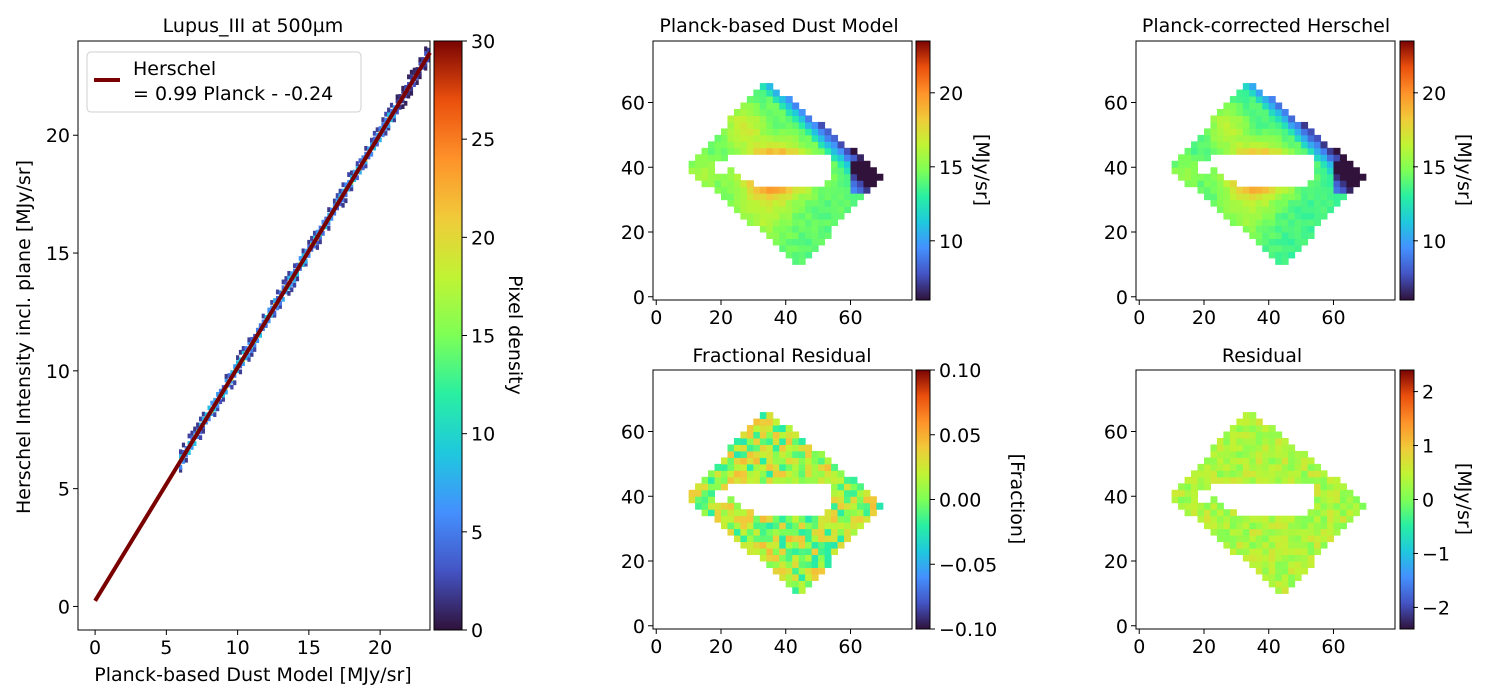 Image resolution: width=1500 pixels, height=700 pixels. What do you see at coordinates (656, 318) in the screenshot?
I see `map1-xtick-label: 0` at bounding box center [656, 318].